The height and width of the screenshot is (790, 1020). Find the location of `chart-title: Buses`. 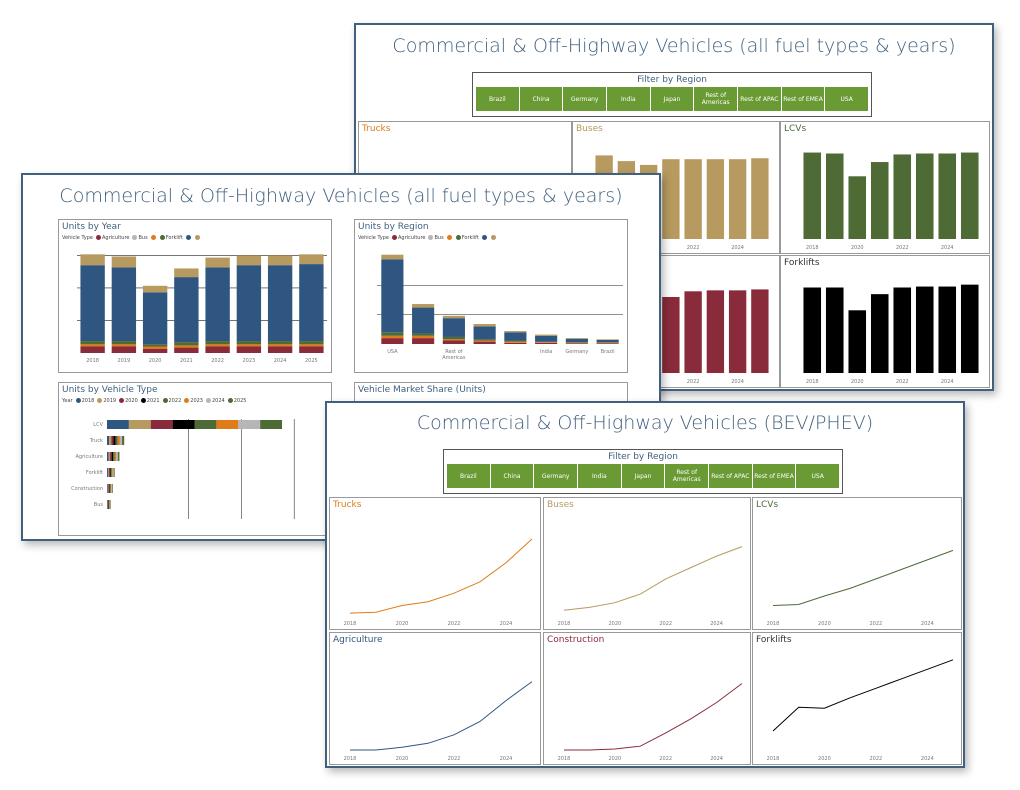

chart-title: Buses is located at coordinates (589, 129).